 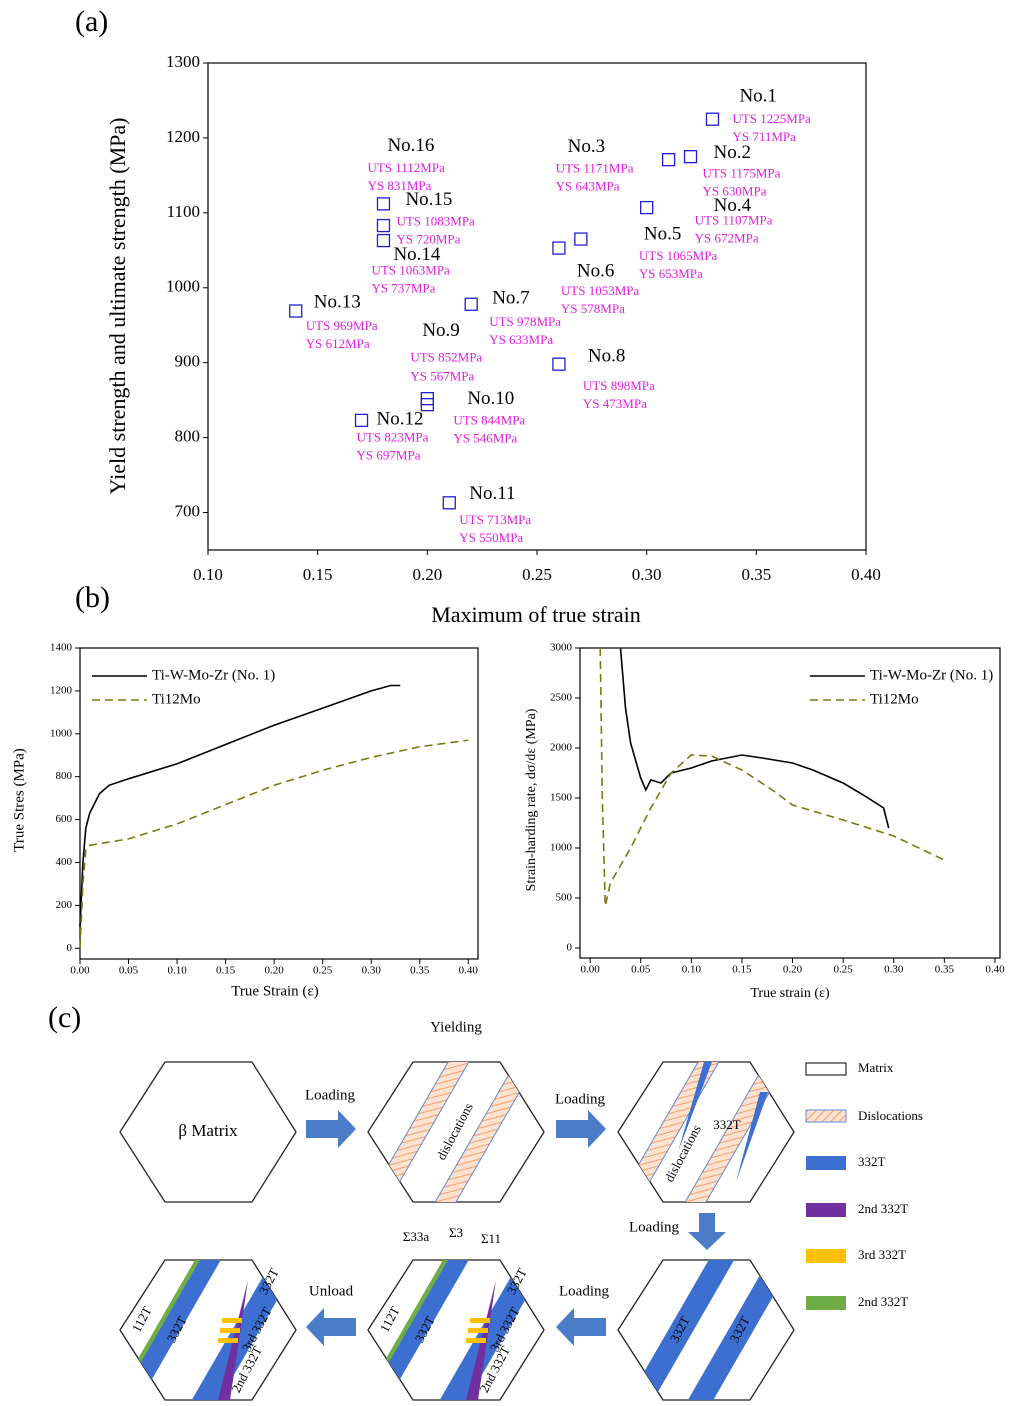 I want to click on hex-label: β Matrix, so click(x=208, y=1130).